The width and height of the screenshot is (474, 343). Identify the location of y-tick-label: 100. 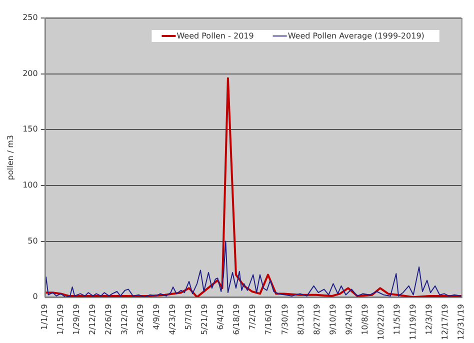
(30, 185).